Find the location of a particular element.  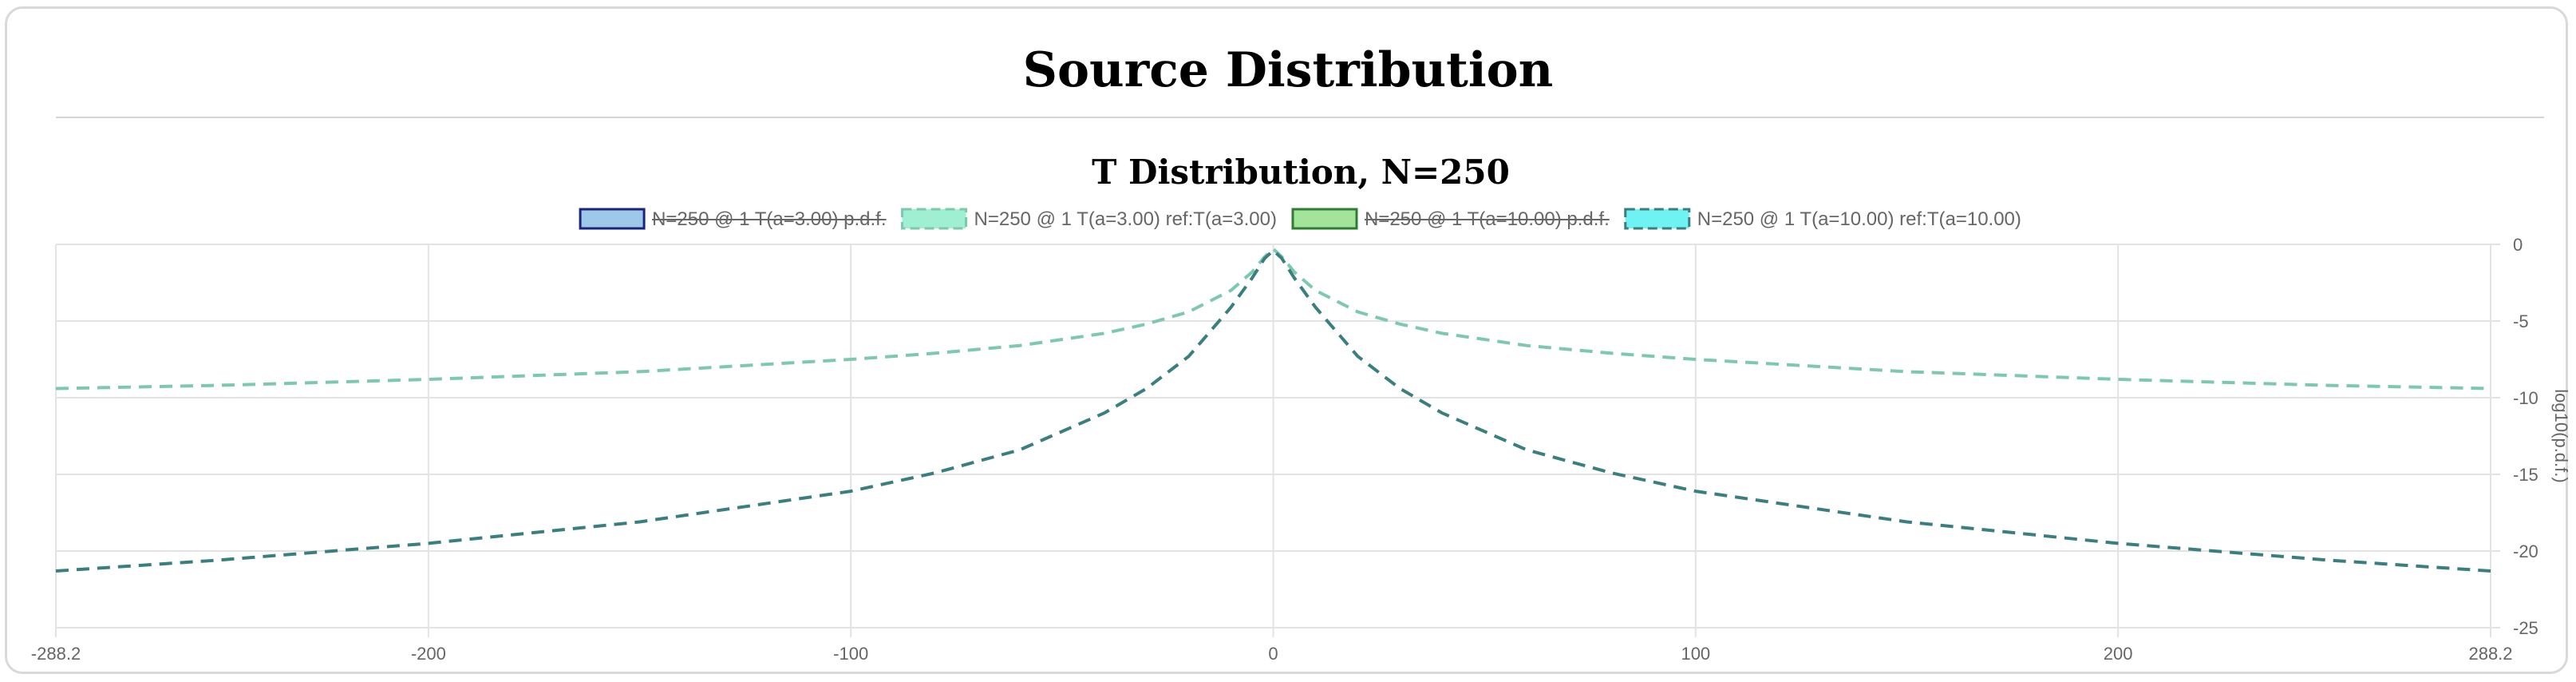

legend-label: N=250 @ 1 T(a=10.00) ref:T(a=10.00) is located at coordinates (1859, 219).